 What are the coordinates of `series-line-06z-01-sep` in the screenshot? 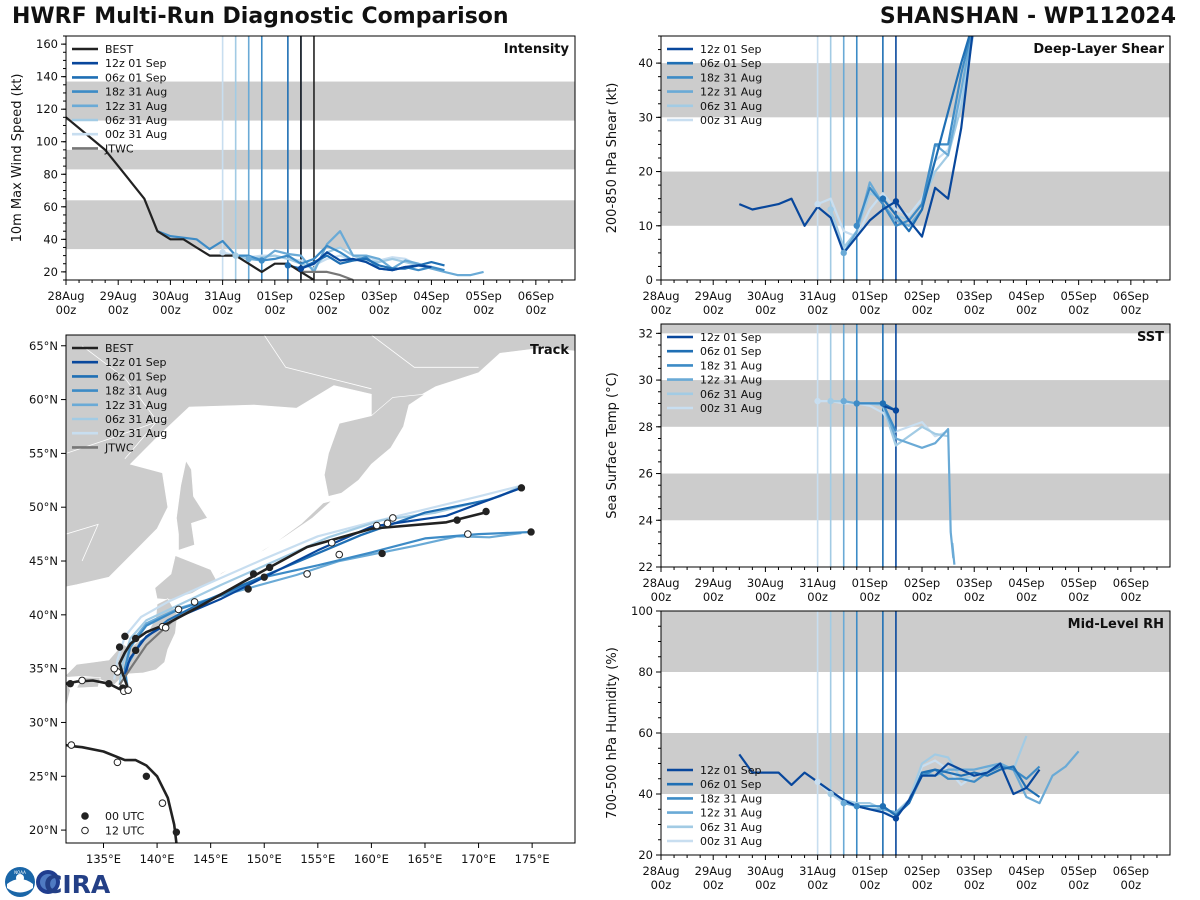 It's located at (926, 134).